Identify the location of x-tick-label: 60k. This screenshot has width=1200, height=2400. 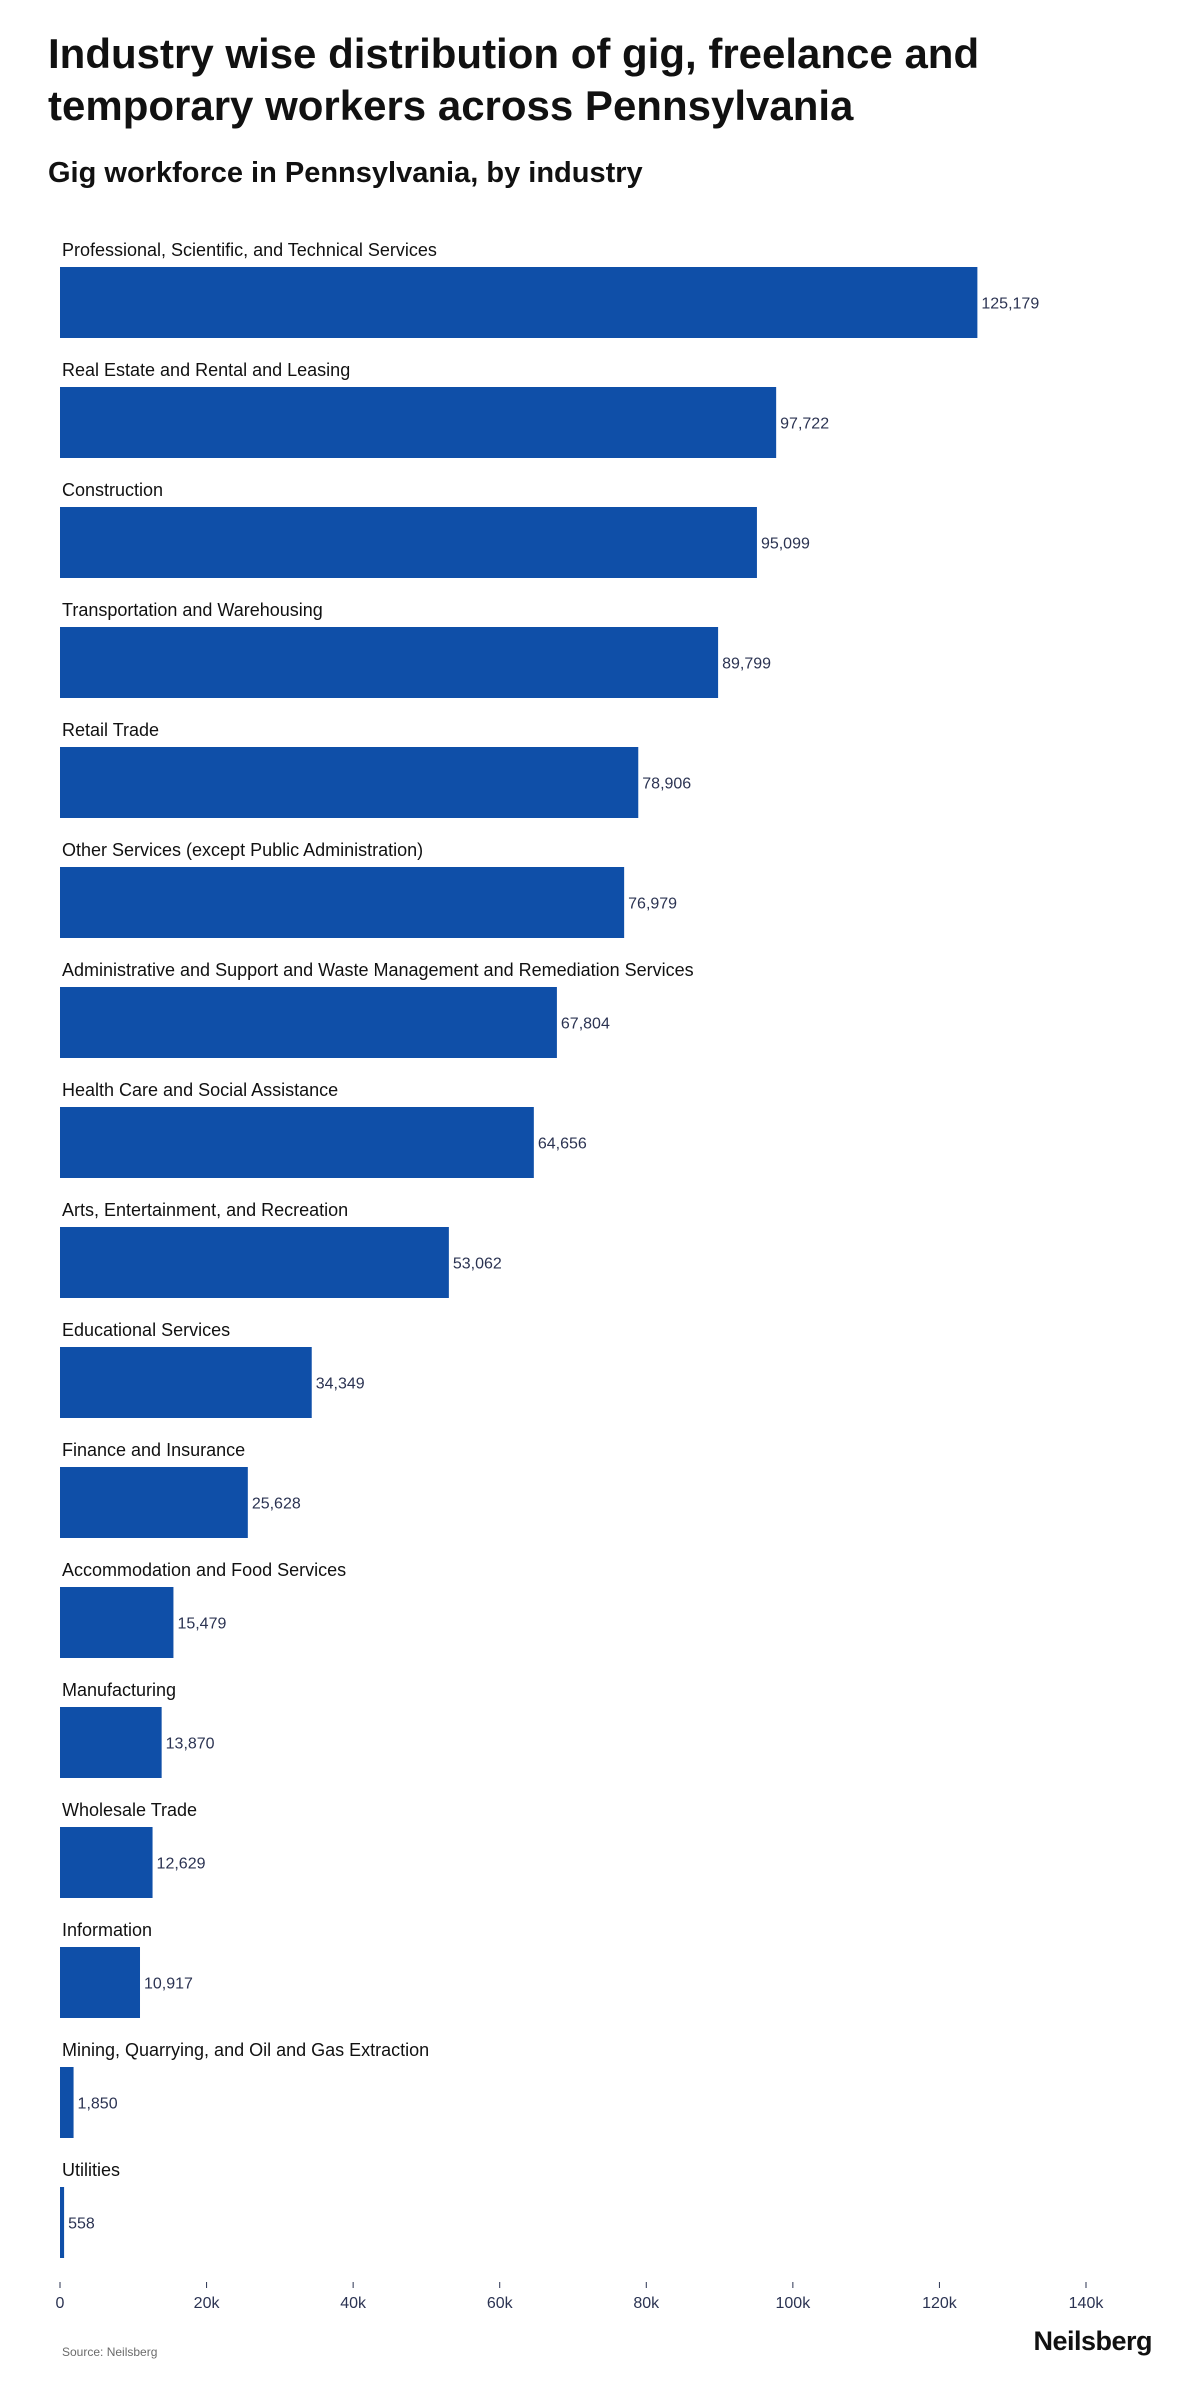
(500, 2303).